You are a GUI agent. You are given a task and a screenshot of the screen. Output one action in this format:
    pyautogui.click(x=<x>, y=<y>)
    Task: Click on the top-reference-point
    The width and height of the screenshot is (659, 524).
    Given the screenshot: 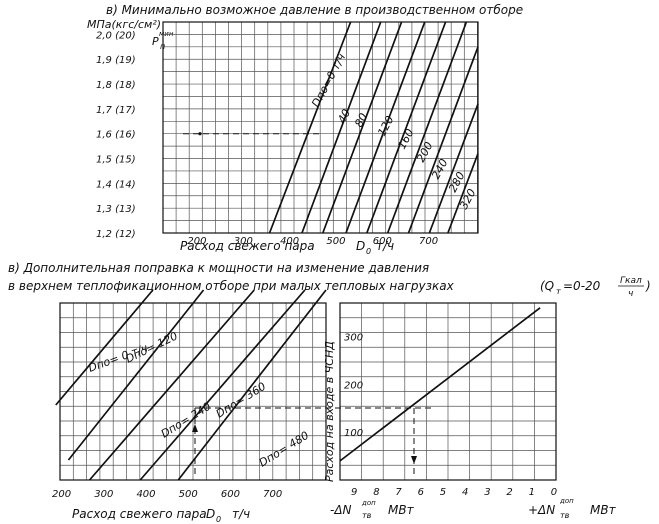 What is the action you would take?
    pyautogui.click(x=200, y=134)
    